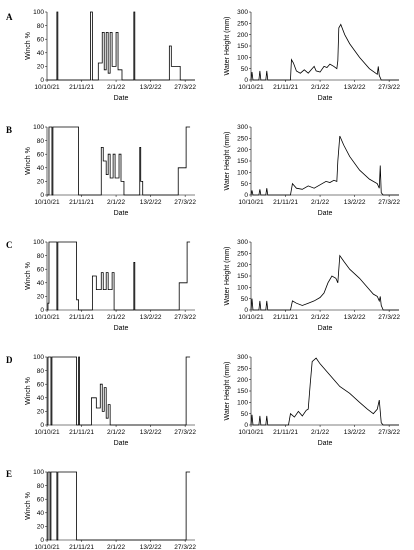  I want to click on panel-letter: C, so click(9, 245).